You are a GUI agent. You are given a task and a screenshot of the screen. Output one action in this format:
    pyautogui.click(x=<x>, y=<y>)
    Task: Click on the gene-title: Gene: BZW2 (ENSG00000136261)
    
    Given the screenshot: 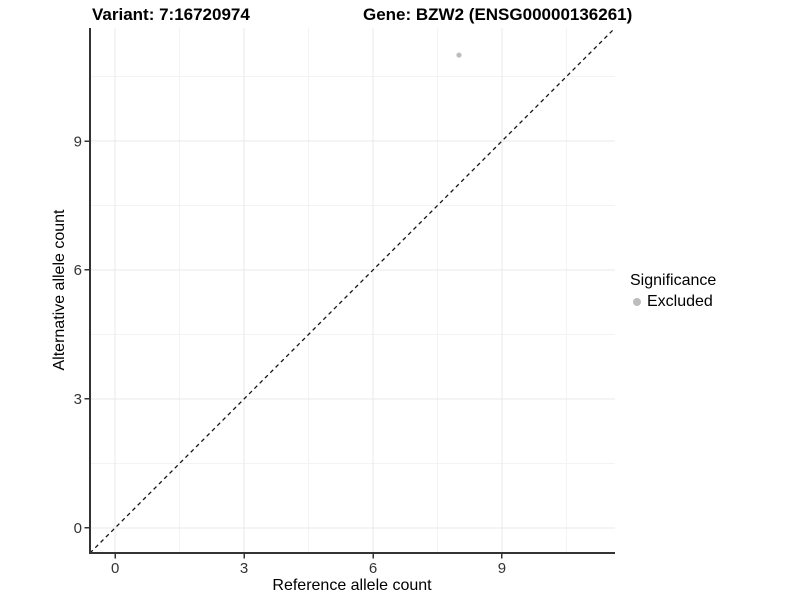 What is the action you would take?
    pyautogui.click(x=498, y=14)
    